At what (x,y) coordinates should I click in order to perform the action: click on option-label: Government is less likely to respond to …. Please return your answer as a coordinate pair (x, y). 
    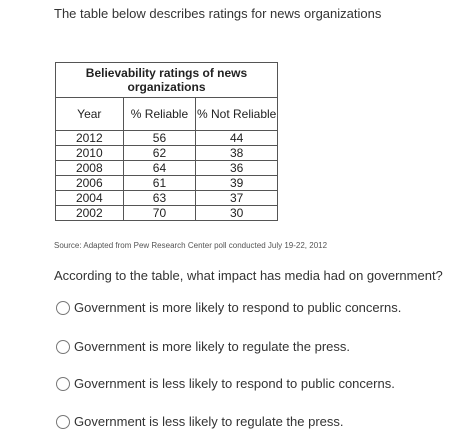
    Looking at the image, I should click on (234, 383).